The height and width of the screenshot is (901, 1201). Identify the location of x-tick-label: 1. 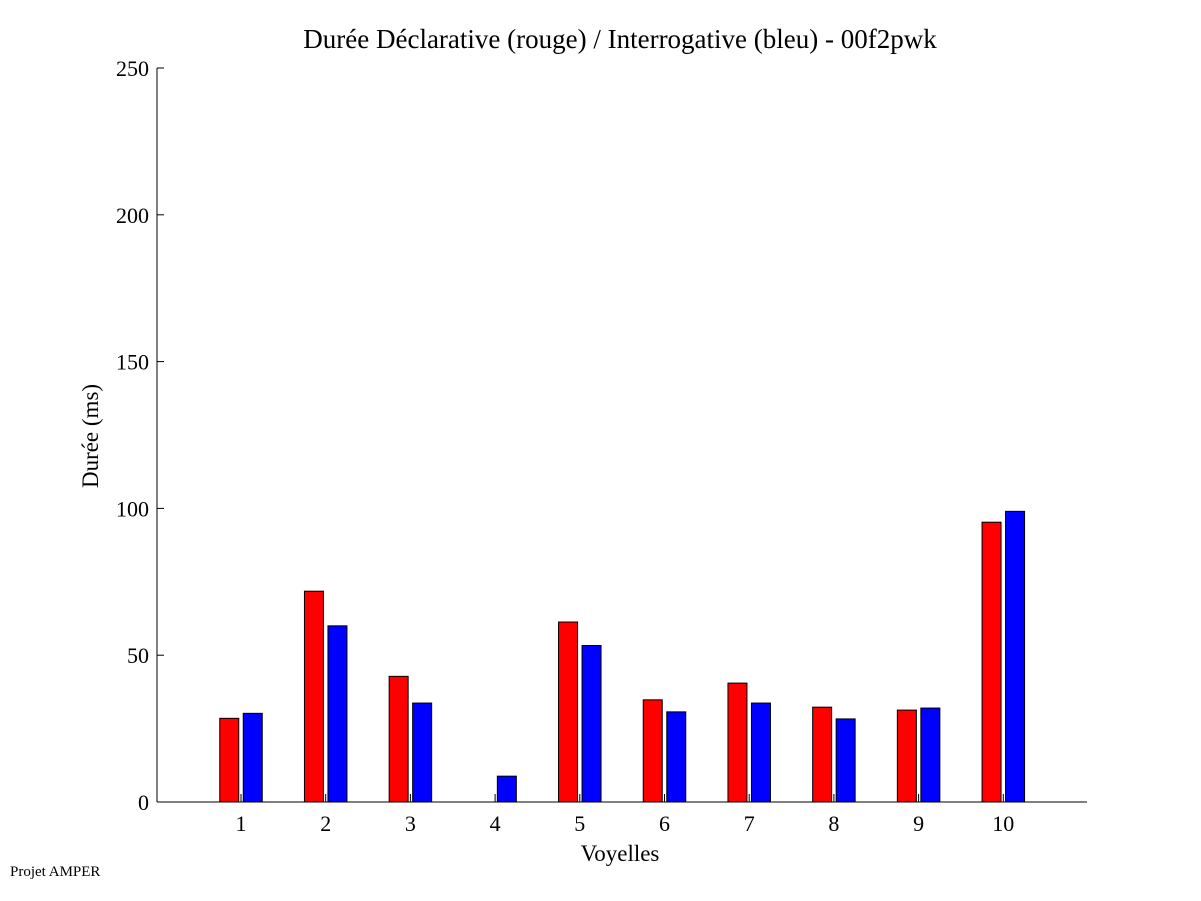
(241, 823).